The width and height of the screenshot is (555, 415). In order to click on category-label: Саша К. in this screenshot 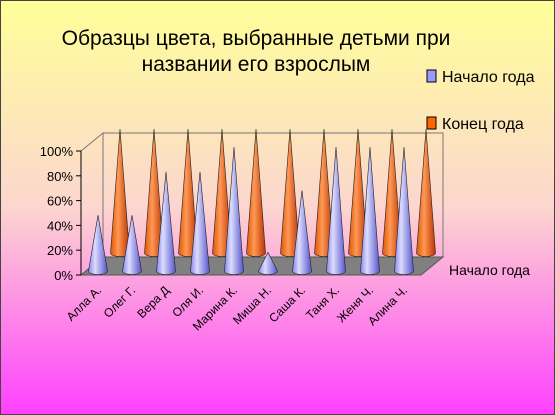, I will do `click(287, 304)`.